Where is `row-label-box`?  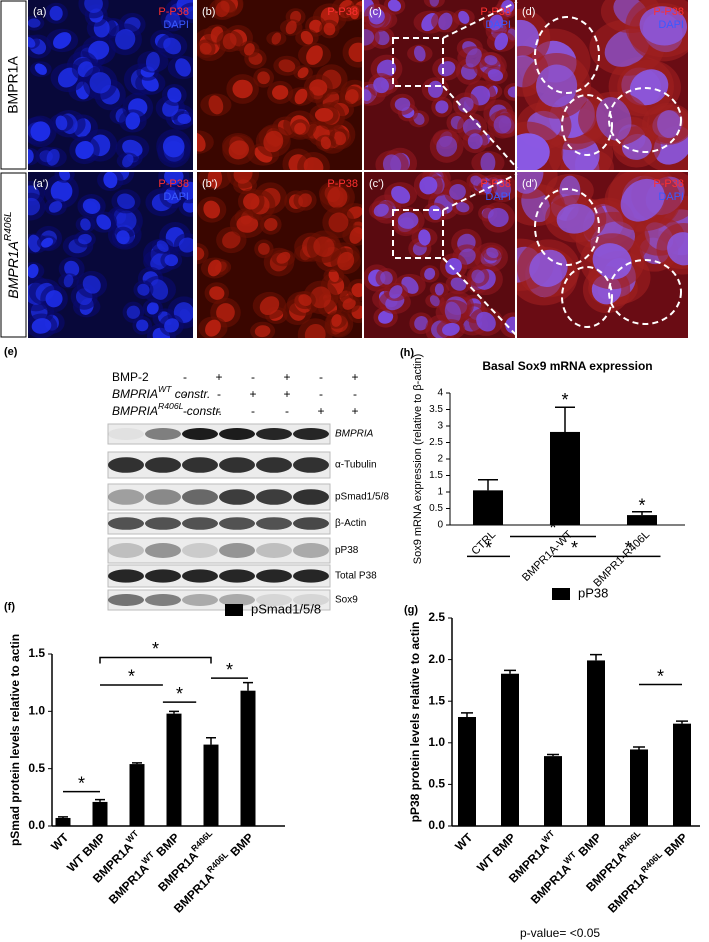
row-label-box is located at coordinates (13, 255).